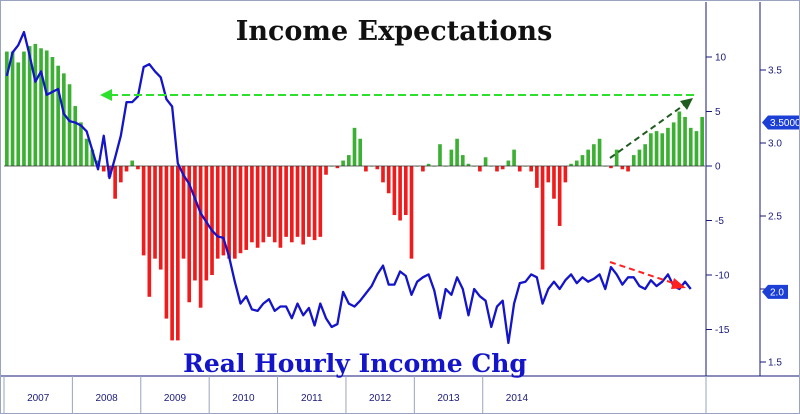 The height and width of the screenshot is (414, 800). I want to click on year-label: 2010, so click(243, 398).